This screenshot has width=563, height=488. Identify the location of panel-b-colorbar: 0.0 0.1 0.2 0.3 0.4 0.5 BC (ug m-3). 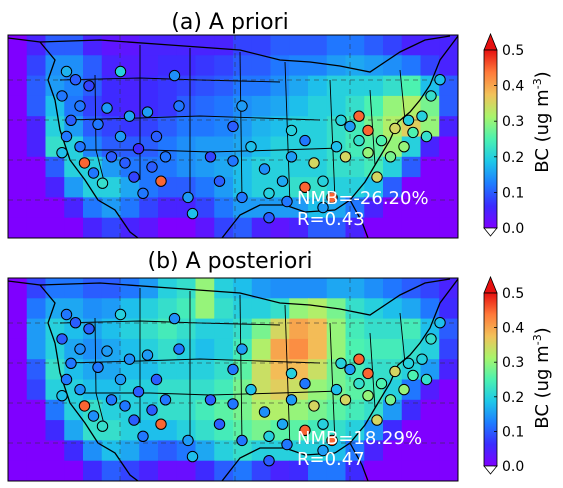
(518, 375).